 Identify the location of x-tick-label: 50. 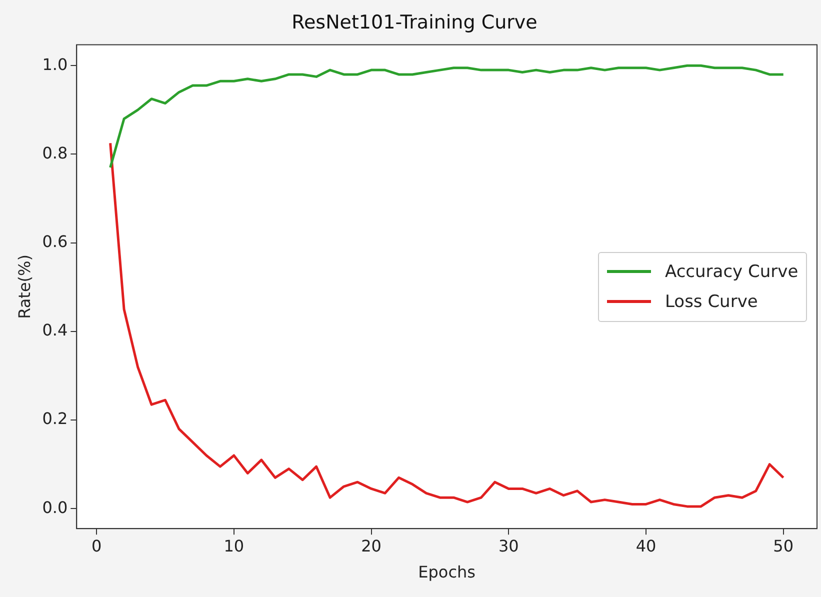
(783, 546).